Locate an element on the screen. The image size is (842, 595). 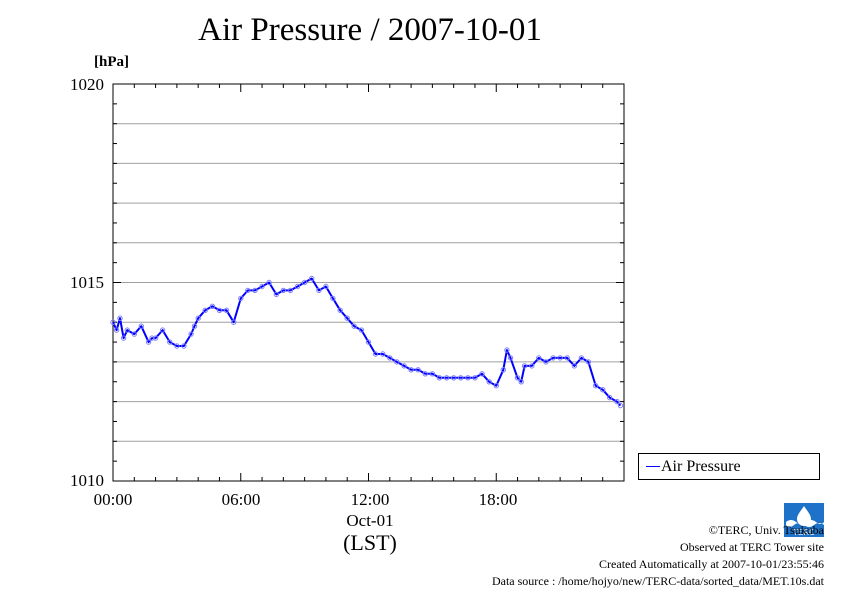
series-line-air-pressure is located at coordinates (367, 342).